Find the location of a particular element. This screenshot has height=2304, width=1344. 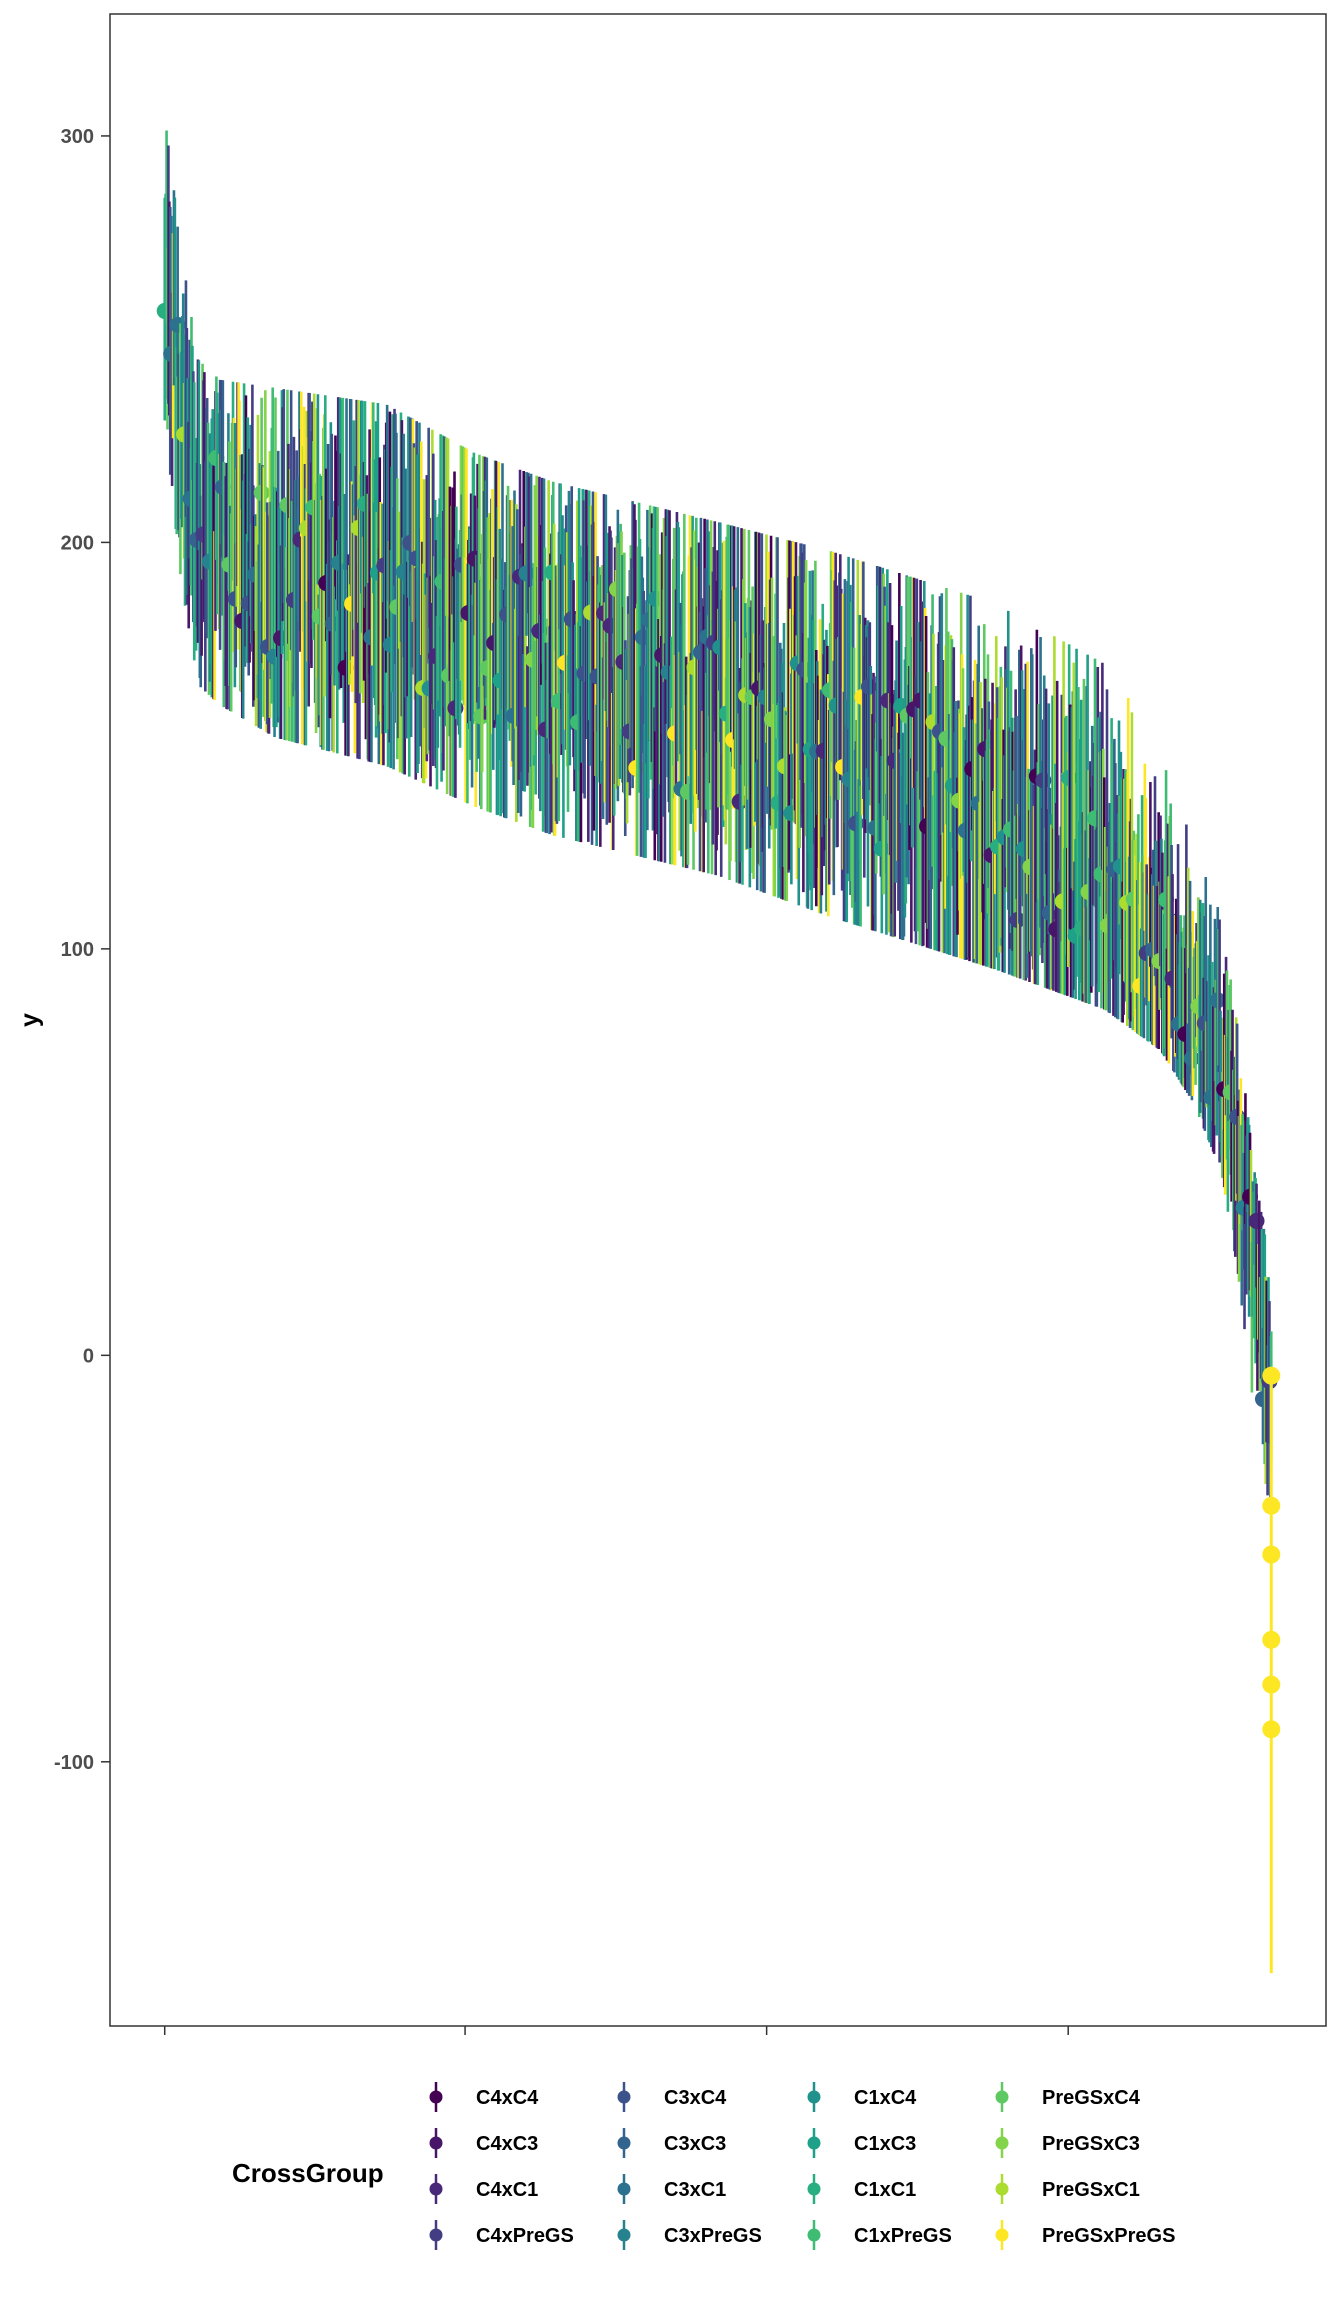

y-tick-label: 0 is located at coordinates (88, 1356).